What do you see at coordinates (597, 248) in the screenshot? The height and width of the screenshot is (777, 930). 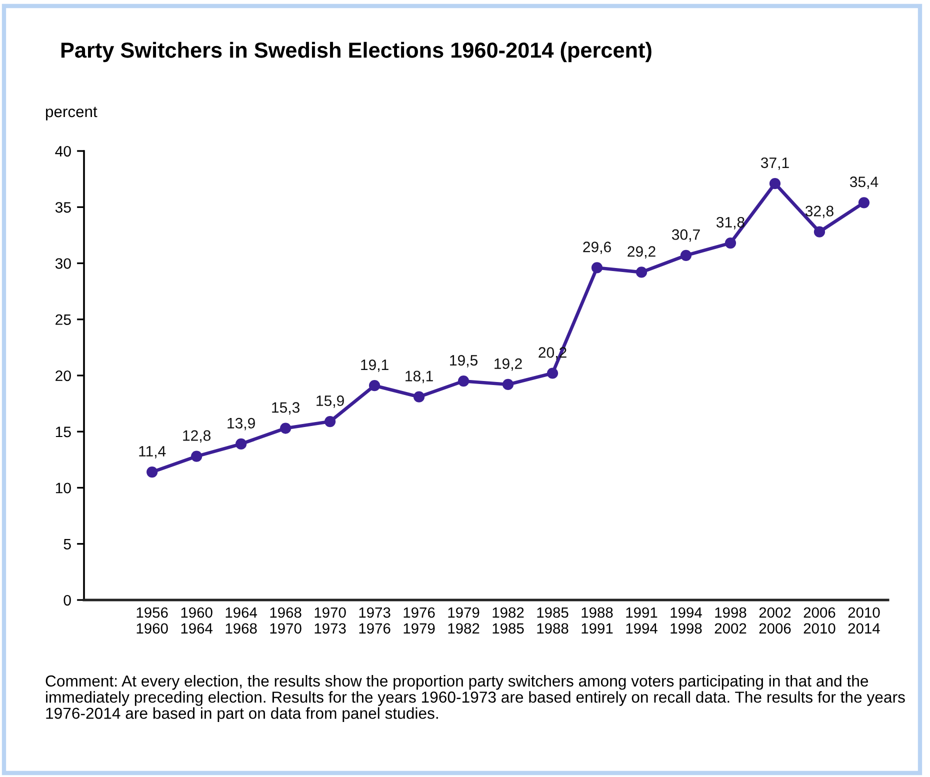 I see `data-label: 29,6` at bounding box center [597, 248].